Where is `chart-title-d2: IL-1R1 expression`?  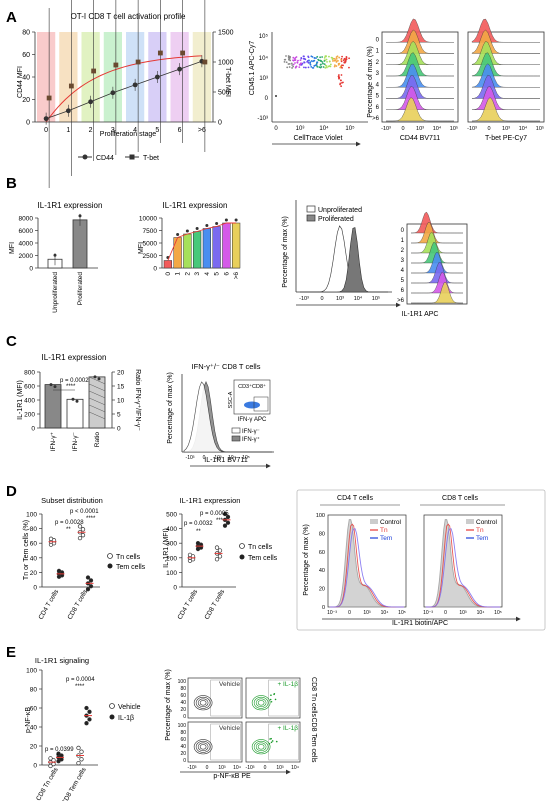
chart-title-d2: IL-1R1 expression is located at coordinates (210, 500).